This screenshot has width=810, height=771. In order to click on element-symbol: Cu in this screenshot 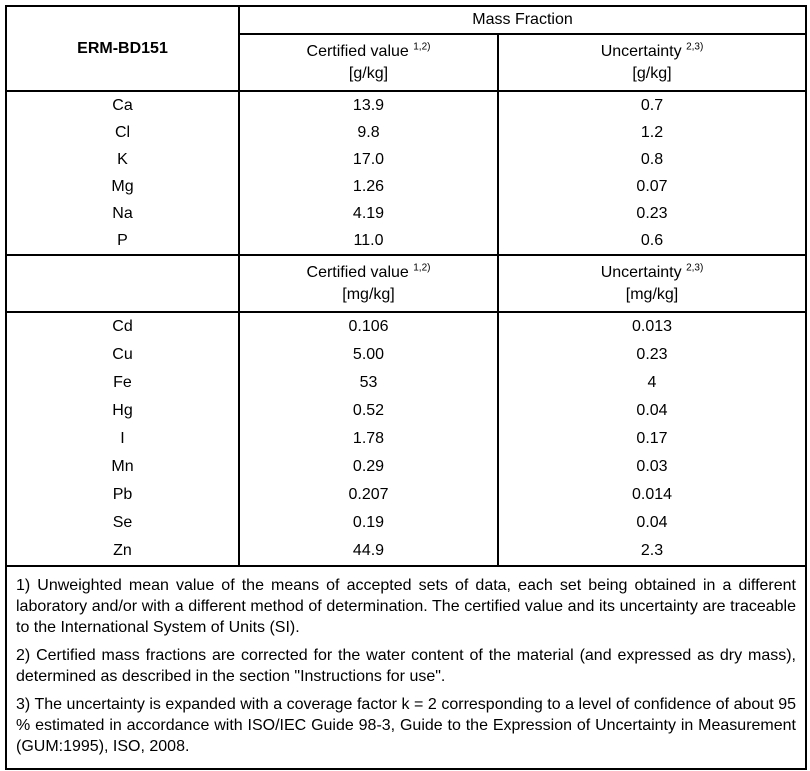, I will do `click(123, 355)`.